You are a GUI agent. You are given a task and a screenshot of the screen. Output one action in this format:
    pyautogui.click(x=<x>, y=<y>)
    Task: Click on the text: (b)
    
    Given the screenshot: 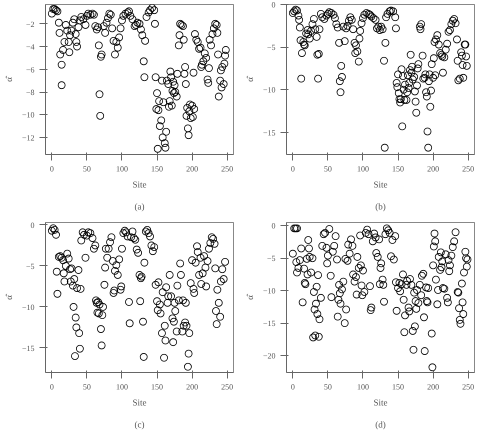 What is the action you would take?
    pyautogui.click(x=380, y=207)
    